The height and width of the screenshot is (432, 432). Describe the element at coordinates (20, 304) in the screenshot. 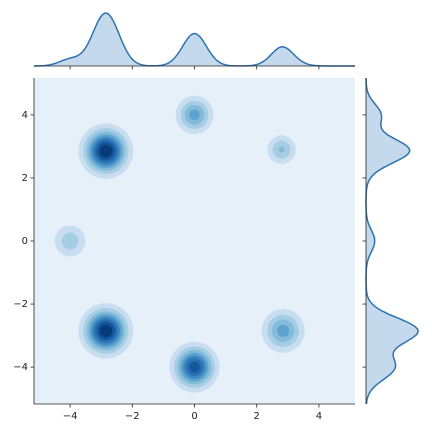

I see `y-tick-label: −2` at that location.